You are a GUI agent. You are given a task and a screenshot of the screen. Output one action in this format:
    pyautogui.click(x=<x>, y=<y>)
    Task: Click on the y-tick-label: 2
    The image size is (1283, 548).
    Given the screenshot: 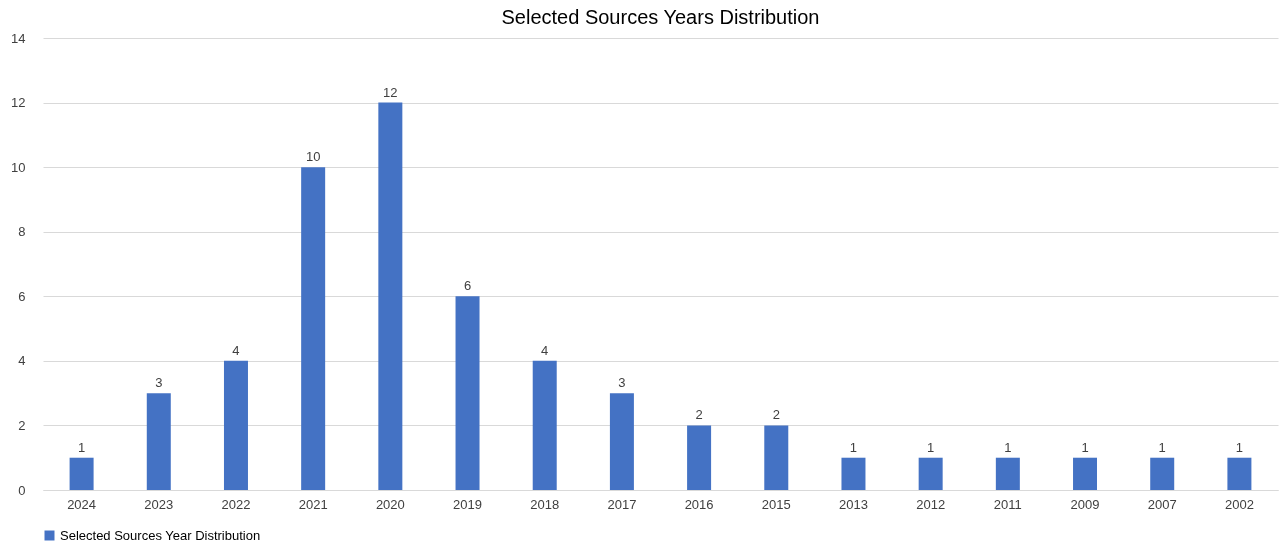 What is the action you would take?
    pyautogui.click(x=22, y=425)
    